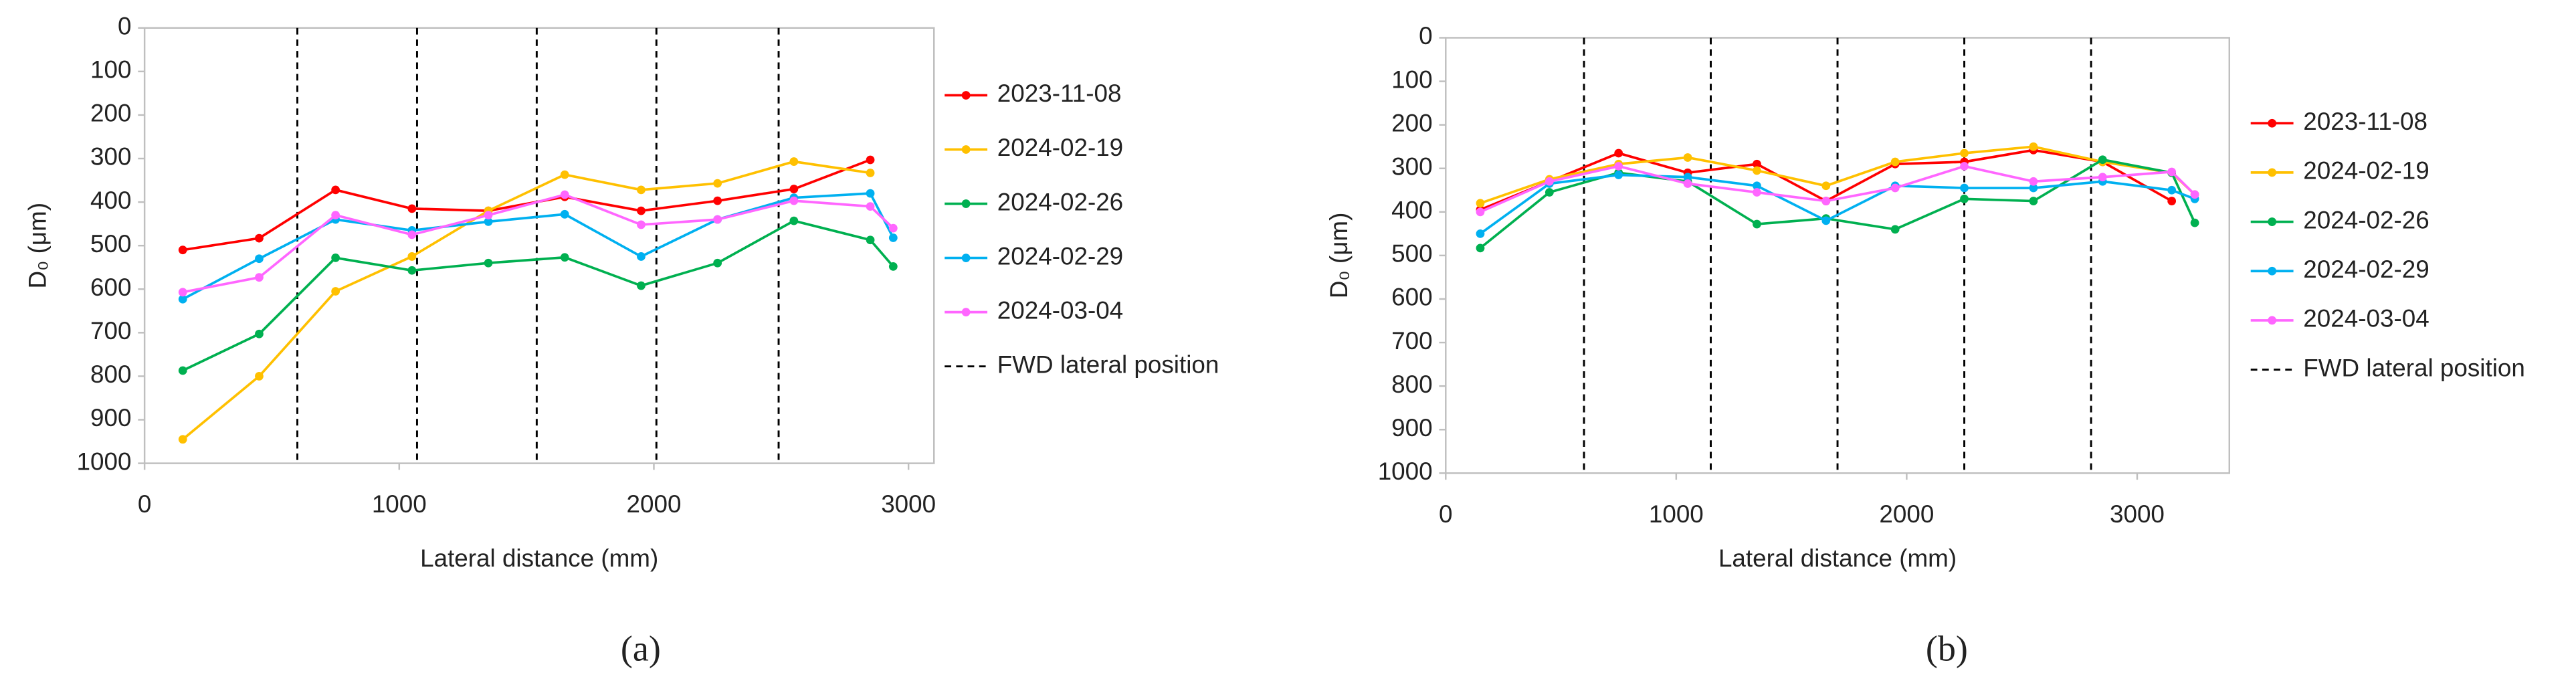 Image resolution: width=2576 pixels, height=691 pixels. I want to click on panel-label: (a), so click(641, 648).